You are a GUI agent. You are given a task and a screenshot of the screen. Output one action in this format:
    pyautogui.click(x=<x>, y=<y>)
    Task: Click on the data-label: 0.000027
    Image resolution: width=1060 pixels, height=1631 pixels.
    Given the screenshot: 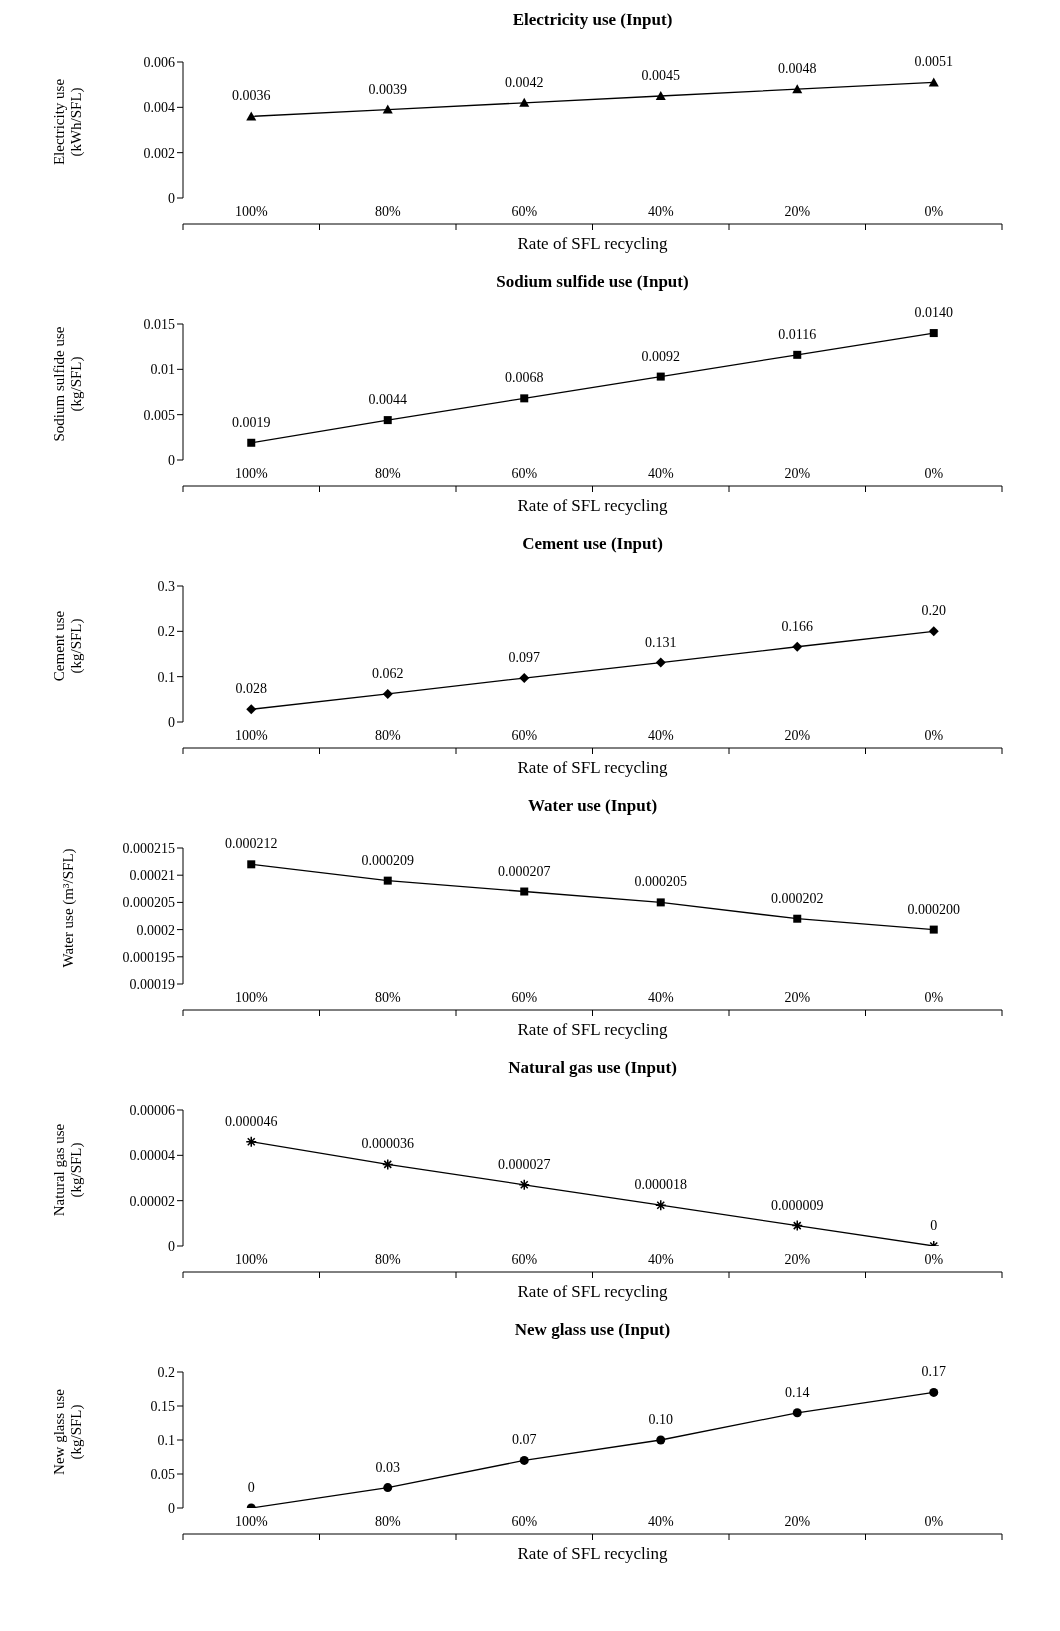 What is the action you would take?
    pyautogui.click(x=524, y=1164)
    